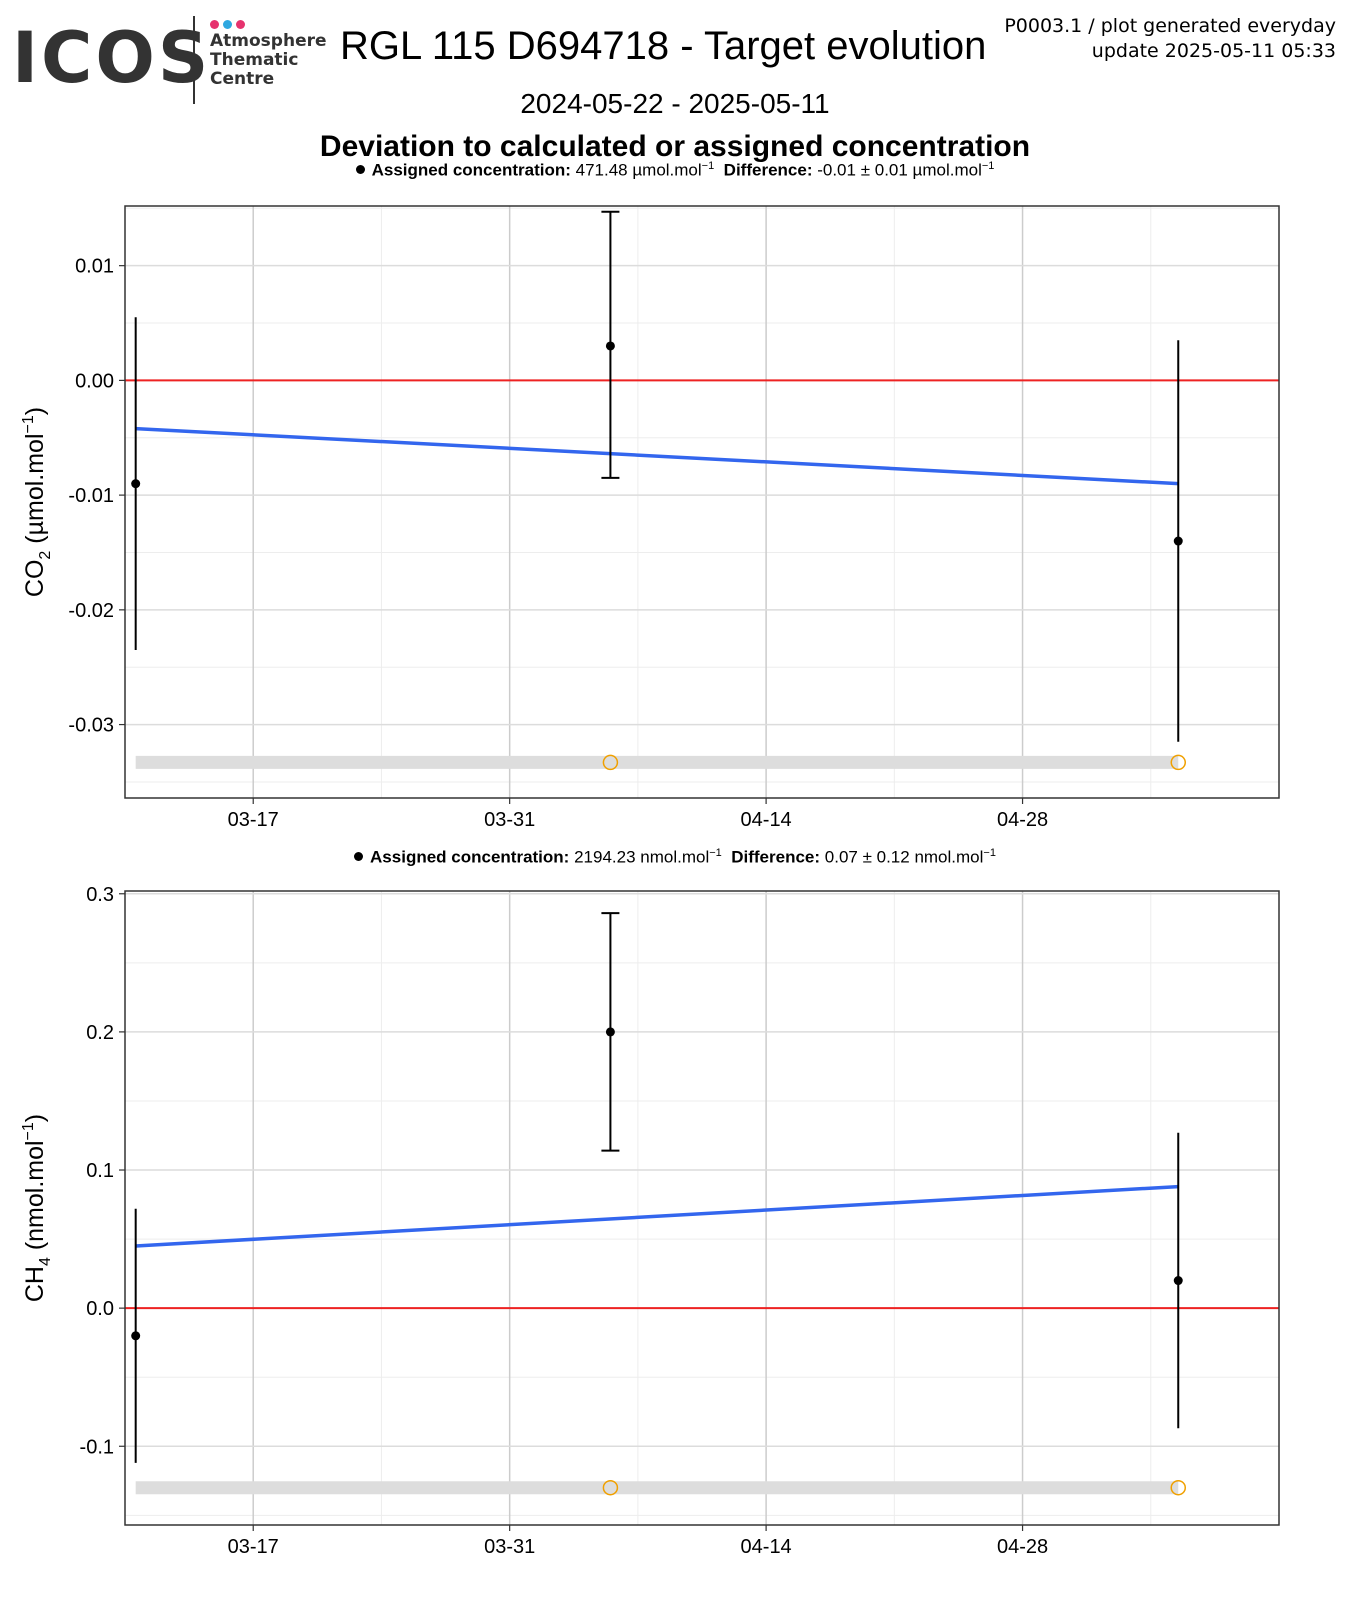  Describe the element at coordinates (663, 46) in the screenshot. I see `page-title: RGL 115 D694718 - Target evolution` at that location.